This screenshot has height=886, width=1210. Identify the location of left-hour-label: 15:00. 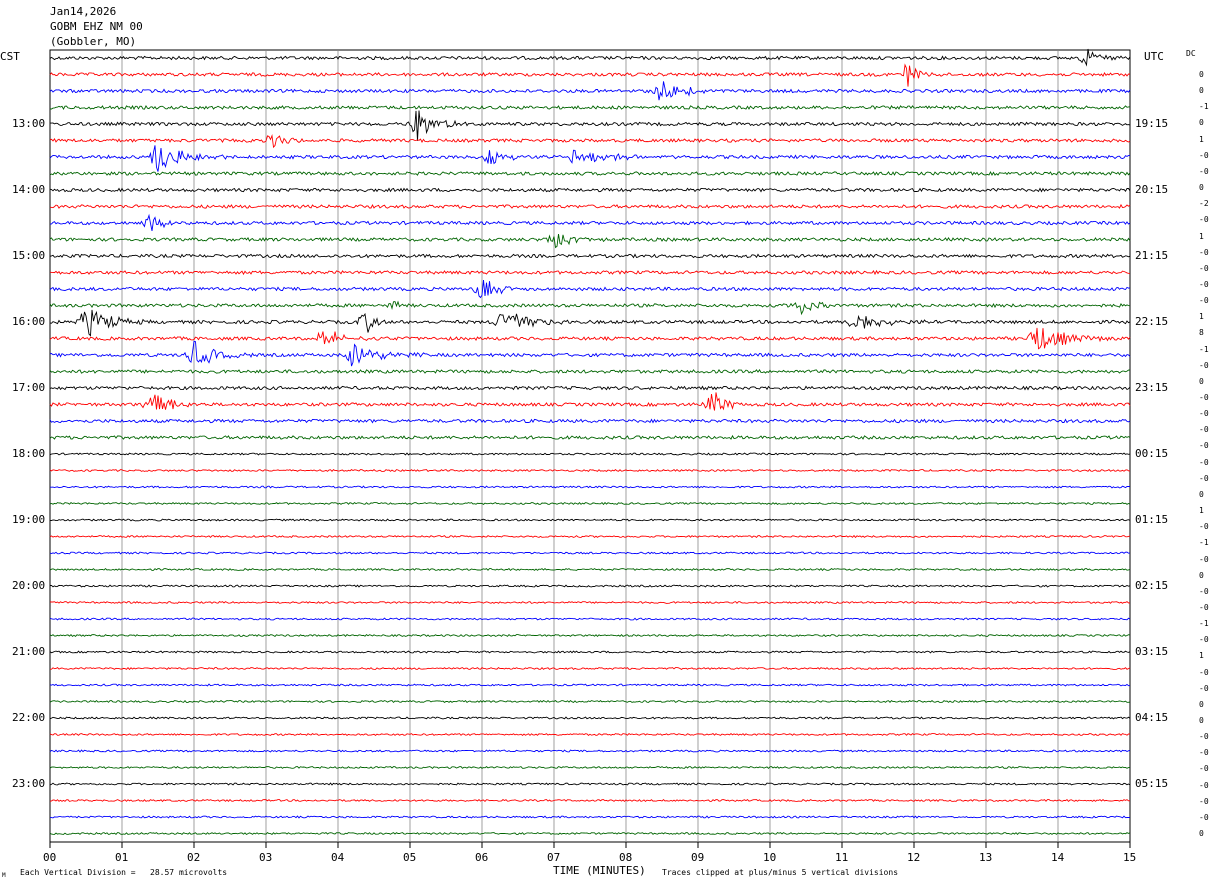
(29, 255).